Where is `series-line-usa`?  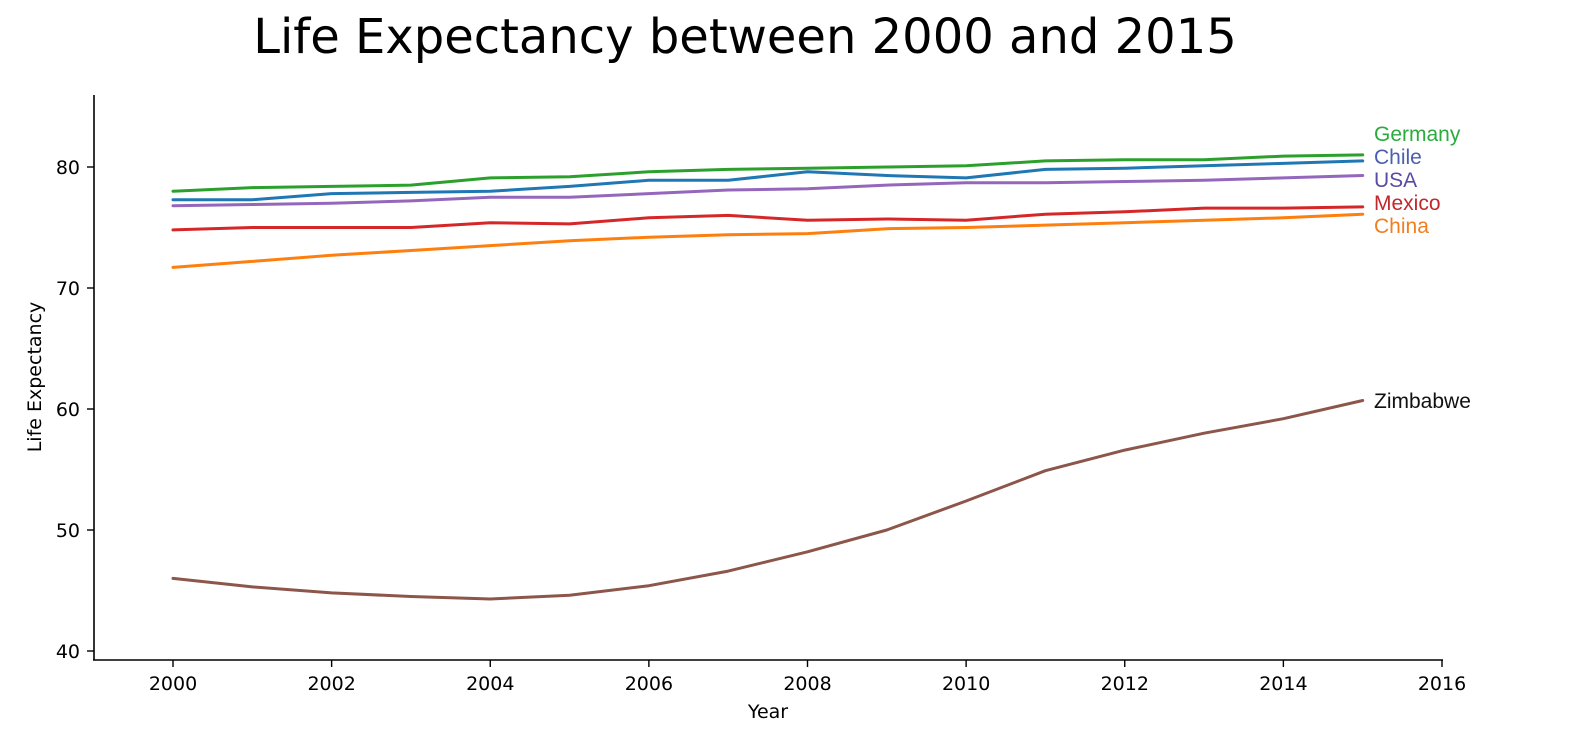
series-line-usa is located at coordinates (768, 191).